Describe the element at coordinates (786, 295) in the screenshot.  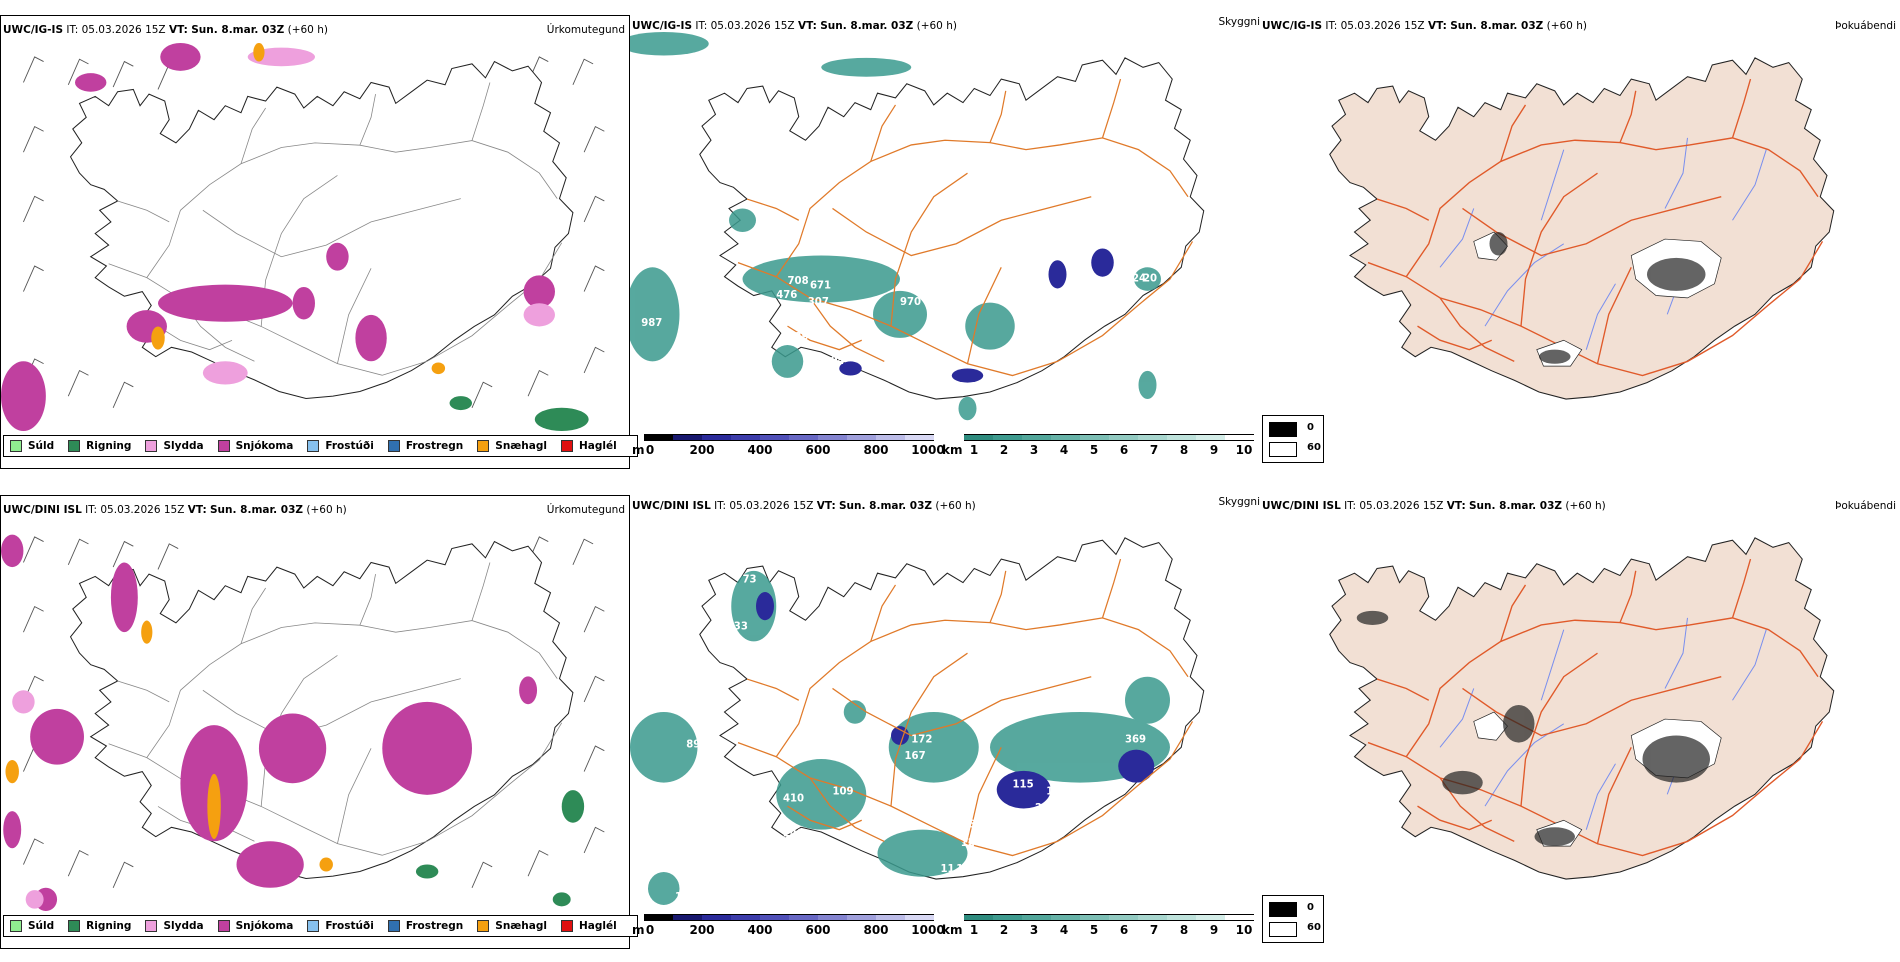
I see `svg-text: 476` at that location.